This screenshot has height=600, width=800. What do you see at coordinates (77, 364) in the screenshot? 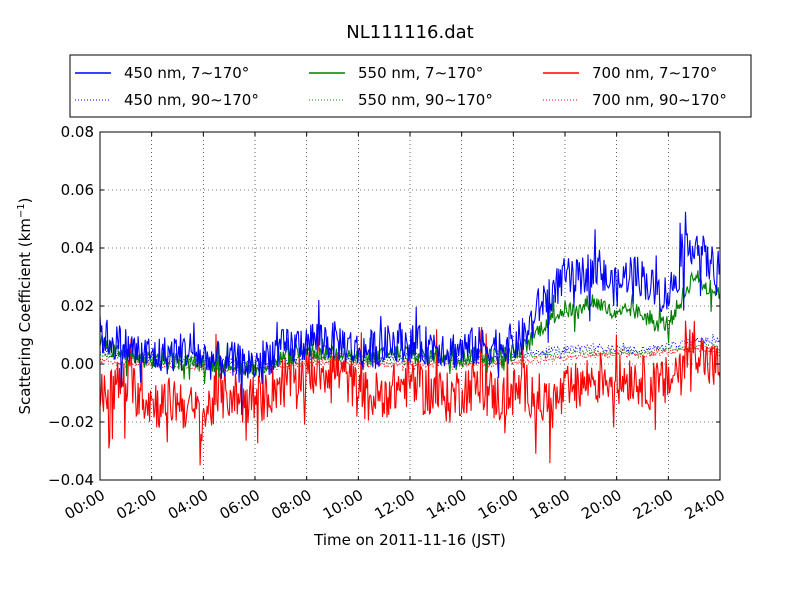
I see `y-tick-label: 0.00` at bounding box center [77, 364].